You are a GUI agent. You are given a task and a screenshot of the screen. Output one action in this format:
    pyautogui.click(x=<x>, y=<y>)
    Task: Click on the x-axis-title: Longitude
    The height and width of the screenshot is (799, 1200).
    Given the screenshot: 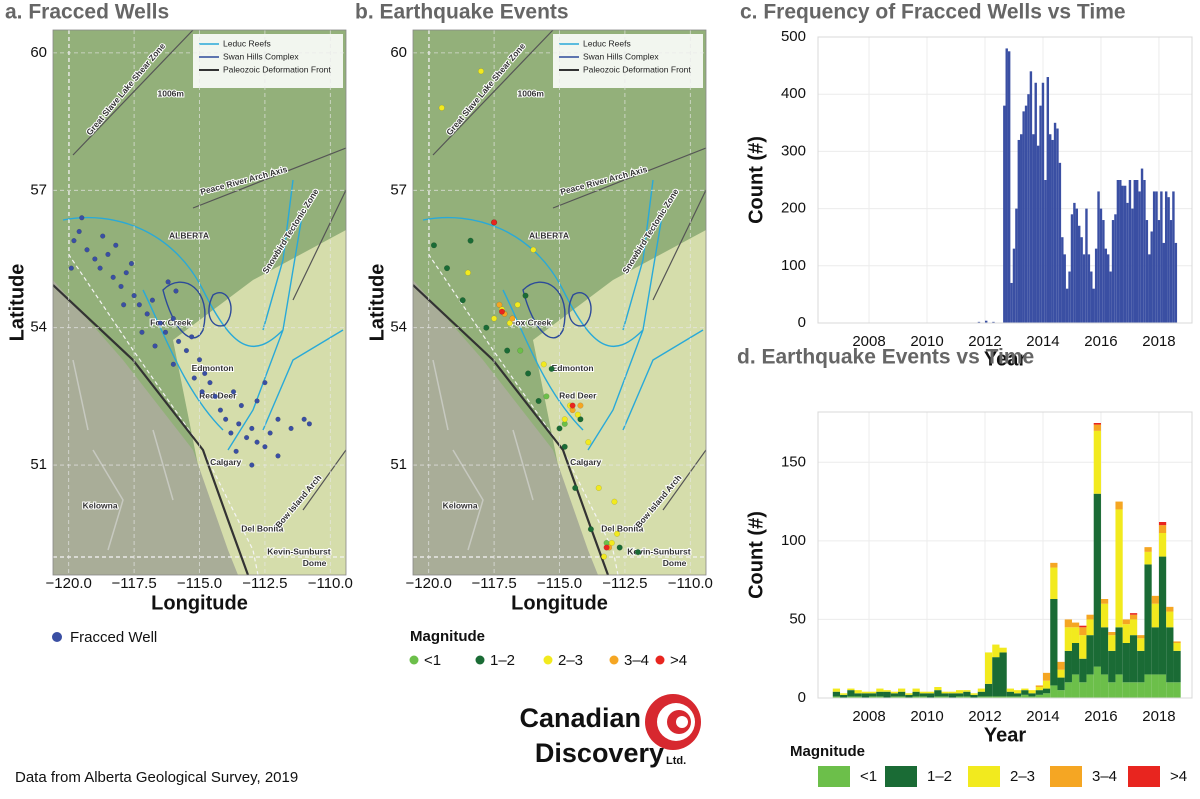 What is the action you would take?
    pyautogui.click(x=199, y=603)
    